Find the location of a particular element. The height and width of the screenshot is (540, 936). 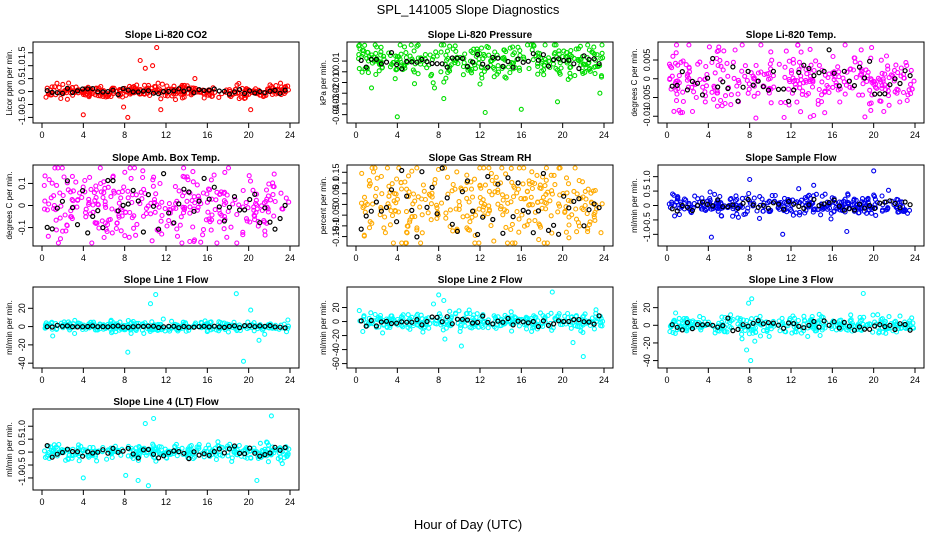

x-tick-label: 24 is located at coordinates (915, 258).